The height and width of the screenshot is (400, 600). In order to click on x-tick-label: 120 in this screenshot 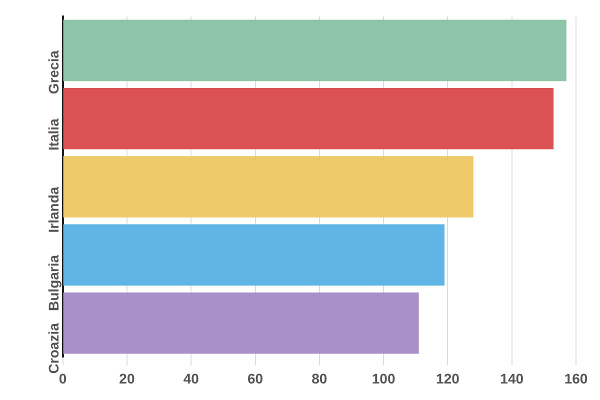, I will do `click(448, 378)`.